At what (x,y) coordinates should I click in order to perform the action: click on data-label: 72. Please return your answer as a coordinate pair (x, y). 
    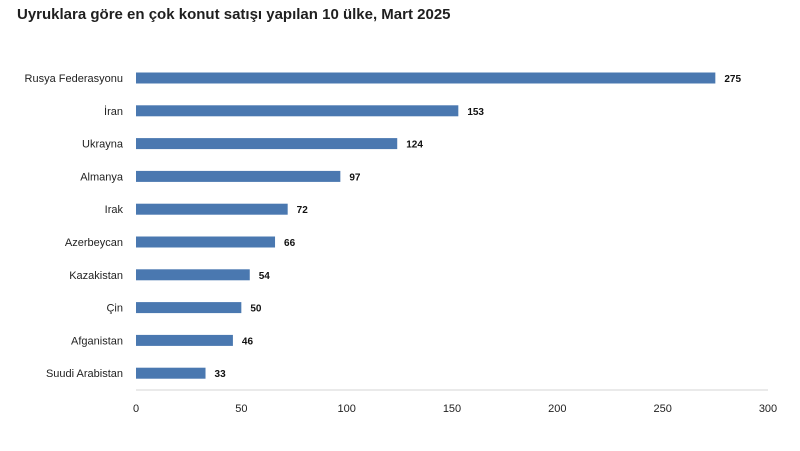
    Looking at the image, I should click on (303, 210).